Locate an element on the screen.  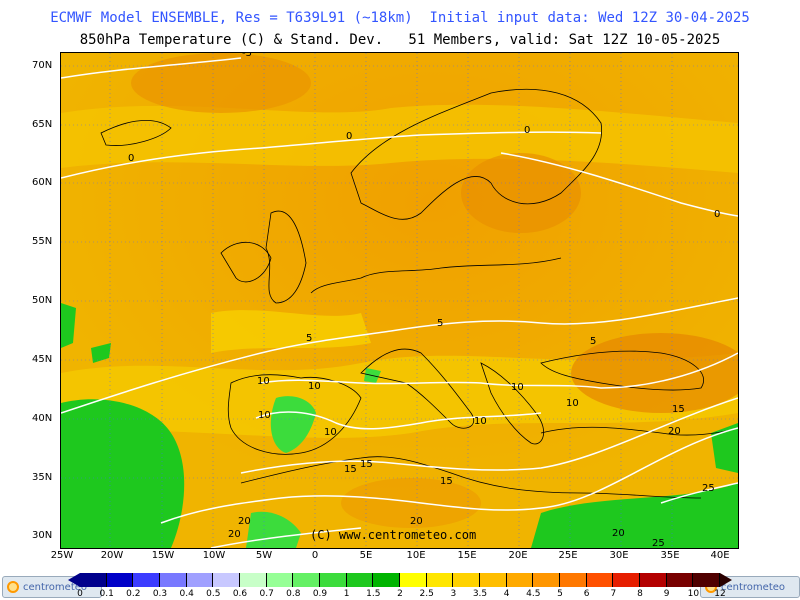
lon-label: 40E is located at coordinates (720, 555).